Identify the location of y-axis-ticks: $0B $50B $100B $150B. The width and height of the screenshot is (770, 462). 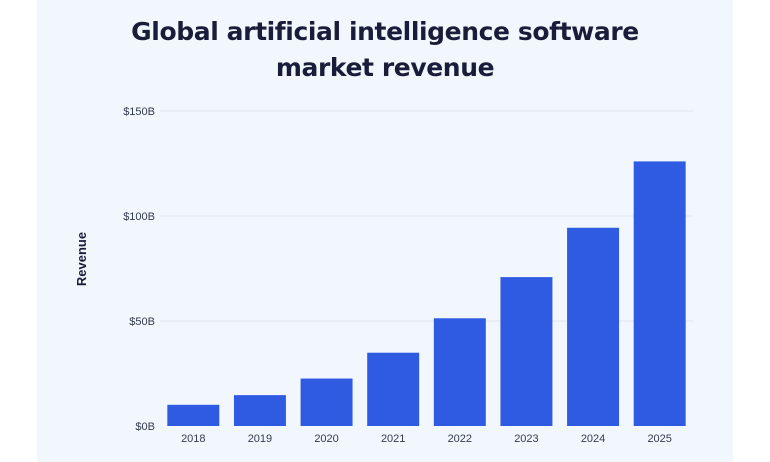
(139, 269).